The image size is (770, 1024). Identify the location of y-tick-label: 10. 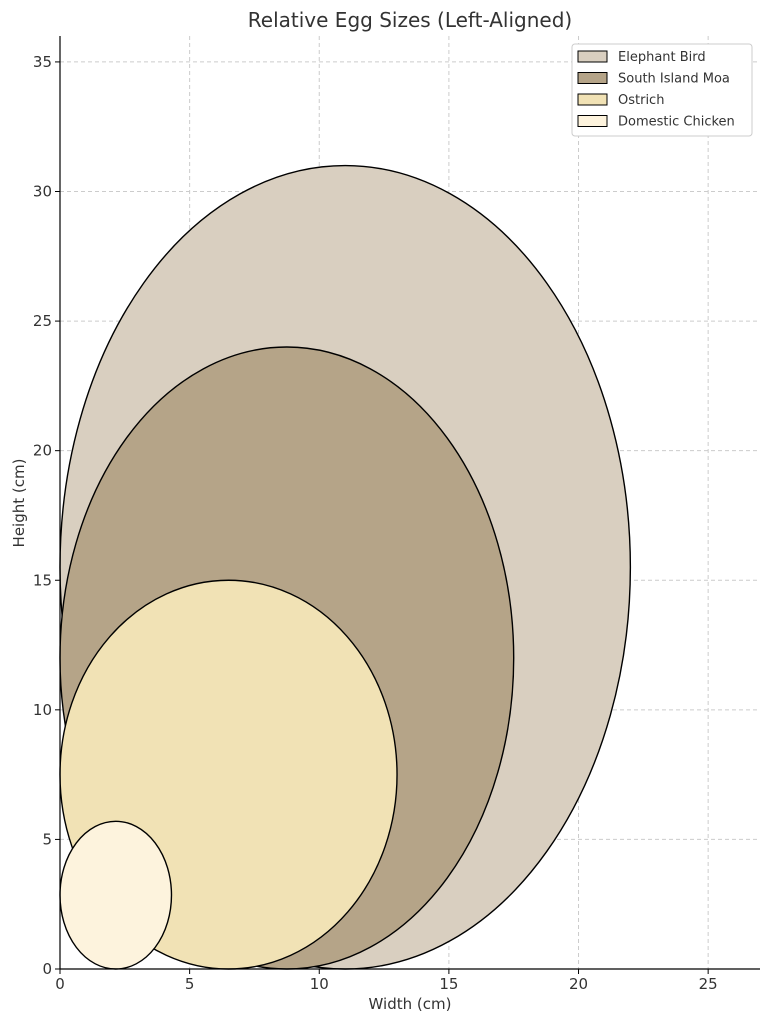
(42, 710).